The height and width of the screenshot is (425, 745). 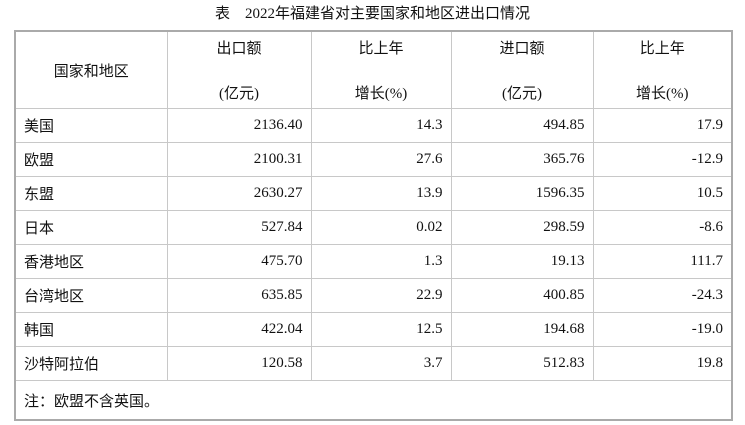 What do you see at coordinates (522, 227) in the screenshot?
I see `value-cell: 298.59` at bounding box center [522, 227].